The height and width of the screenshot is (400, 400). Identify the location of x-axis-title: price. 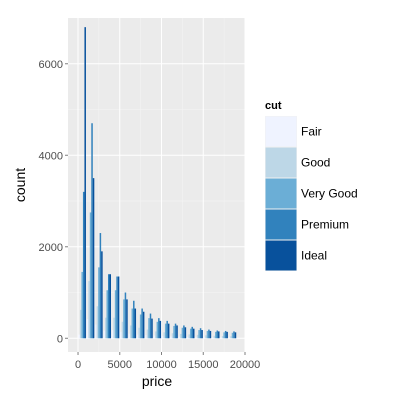
(157, 381).